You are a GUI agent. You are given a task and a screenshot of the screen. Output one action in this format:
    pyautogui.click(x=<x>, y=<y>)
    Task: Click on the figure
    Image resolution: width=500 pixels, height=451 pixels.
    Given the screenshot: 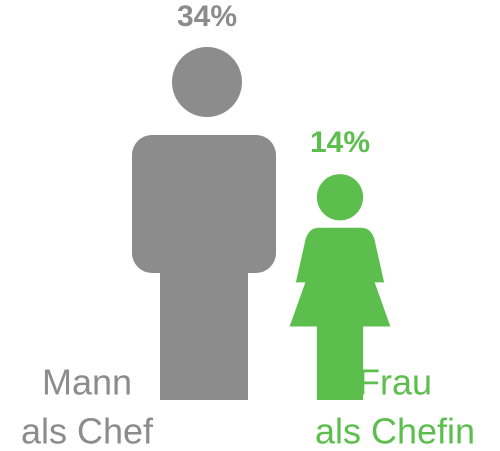 What is the action you would take?
    pyautogui.click(x=340, y=287)
    